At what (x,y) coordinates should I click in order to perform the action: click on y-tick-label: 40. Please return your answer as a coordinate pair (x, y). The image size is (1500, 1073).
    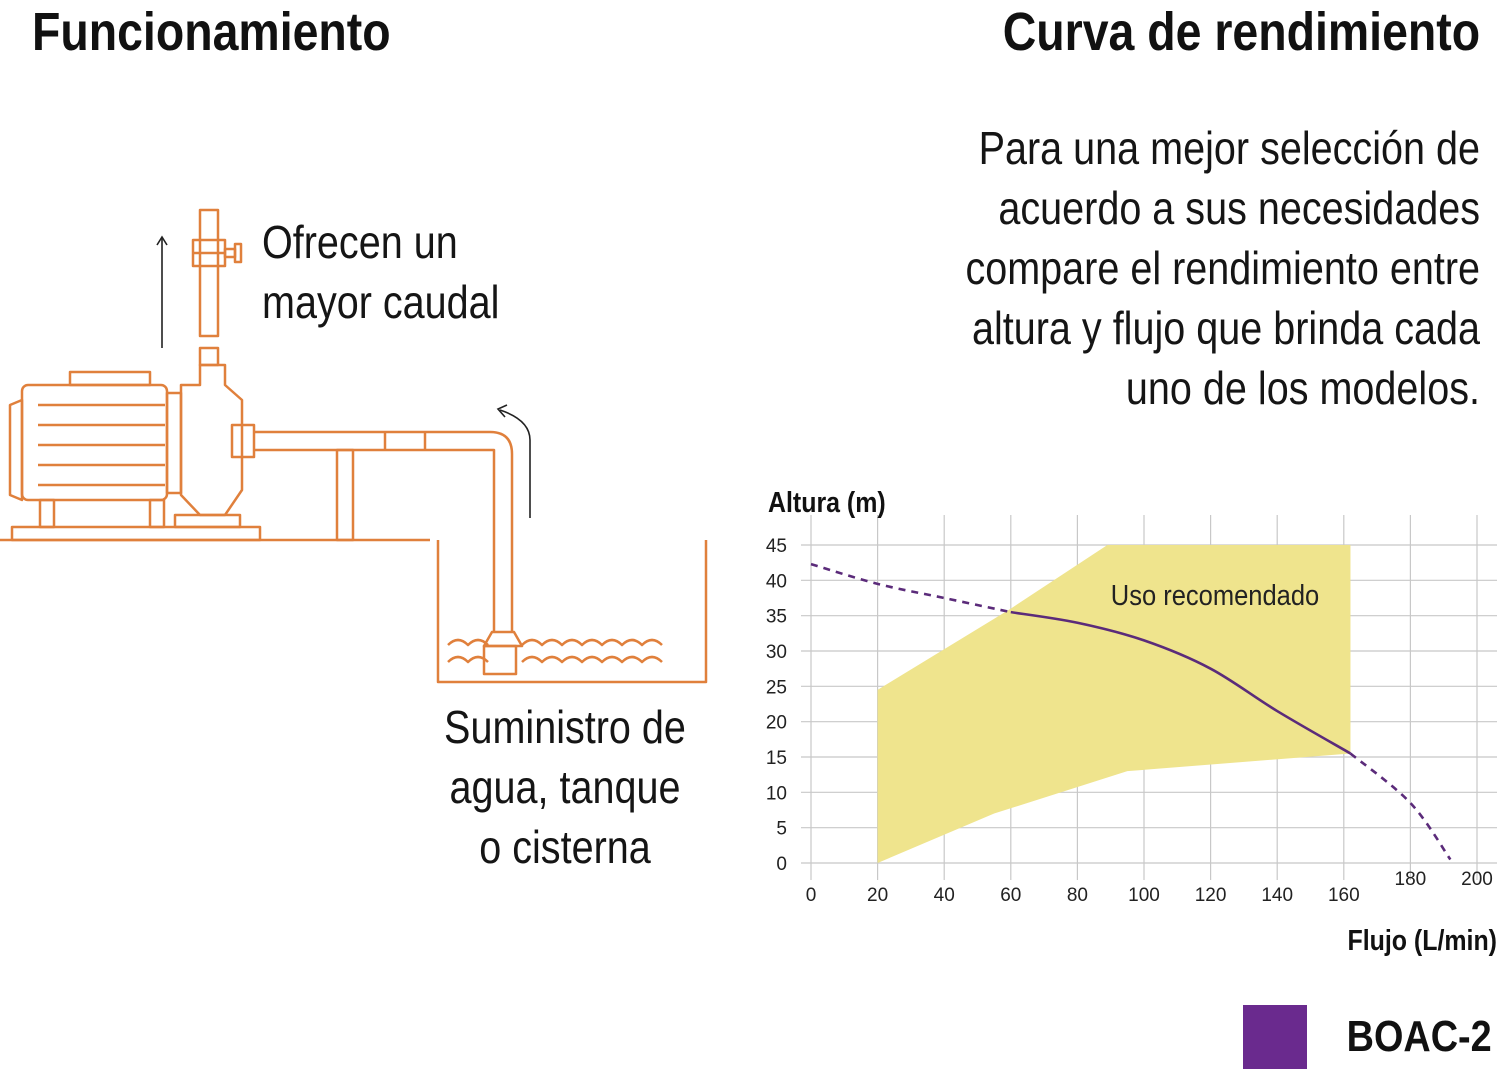
    Looking at the image, I should click on (776, 581).